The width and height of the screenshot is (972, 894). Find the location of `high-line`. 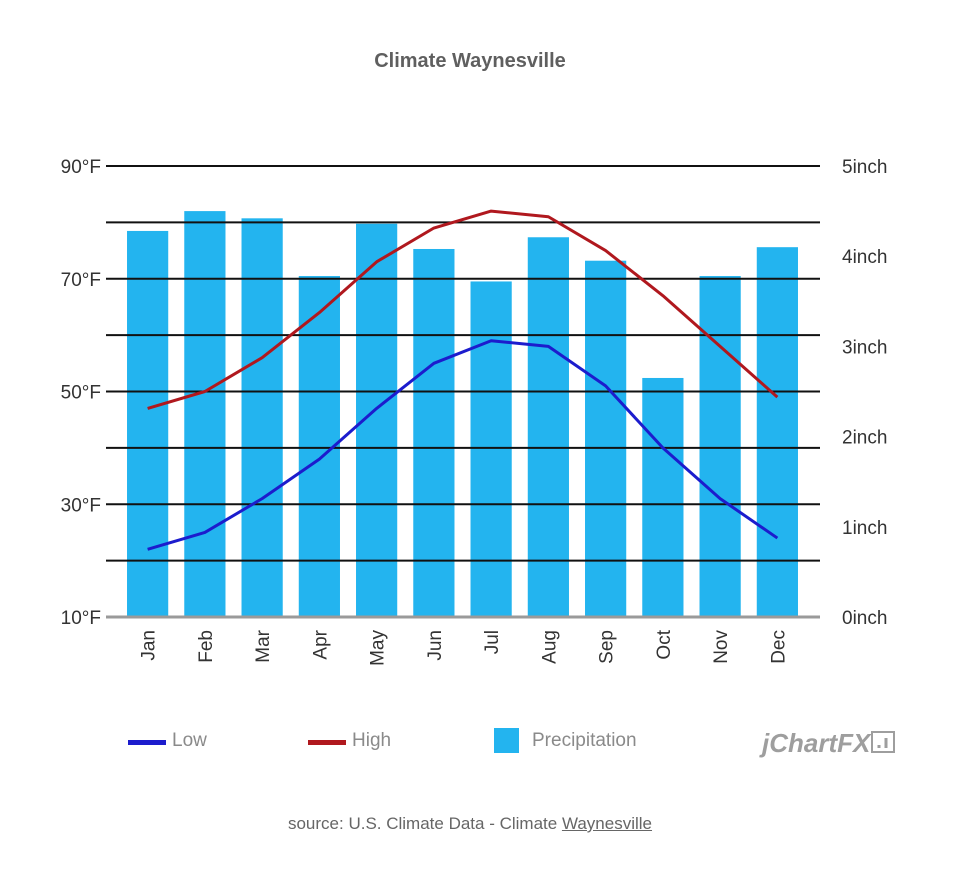

high-line is located at coordinates (463, 309).